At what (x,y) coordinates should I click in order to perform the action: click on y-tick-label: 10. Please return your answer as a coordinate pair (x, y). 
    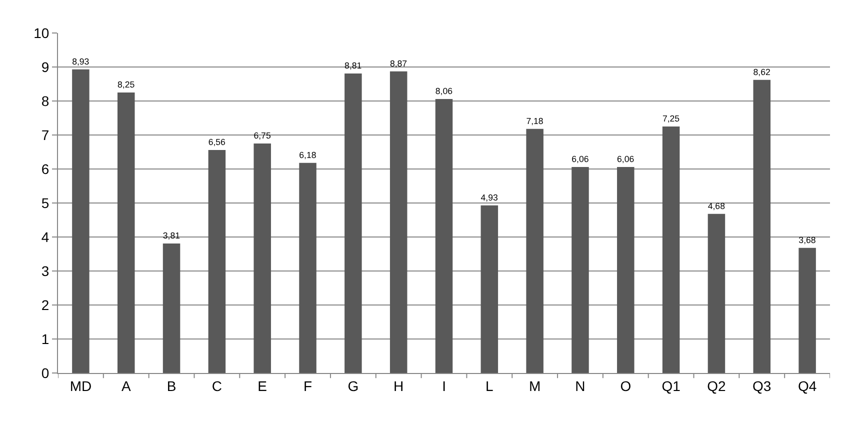
    Looking at the image, I should click on (42, 32).